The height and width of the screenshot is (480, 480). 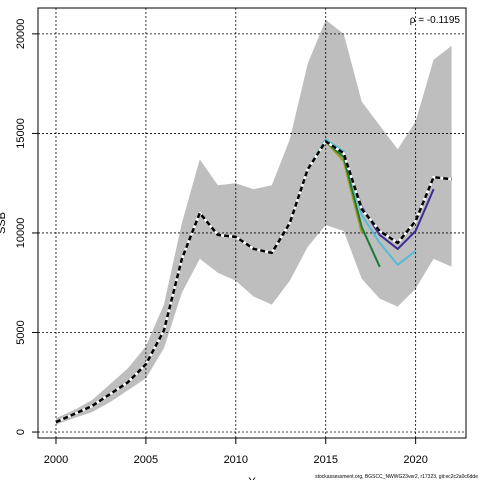 I want to click on y-tick-label: 20000, so click(x=21, y=34).